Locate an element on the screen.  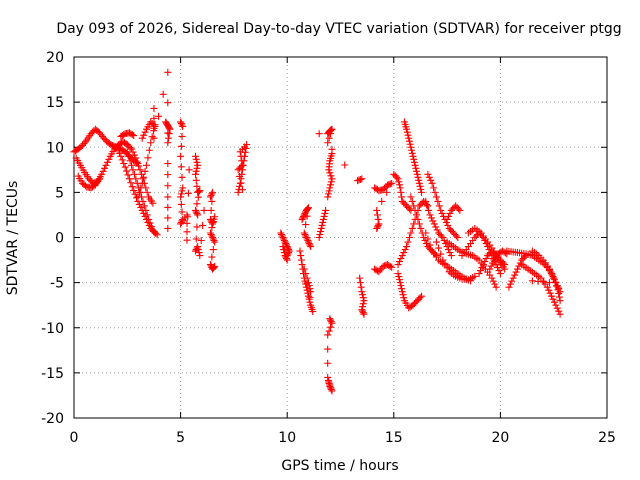
y-tick-label: -15 is located at coordinates (52, 374).